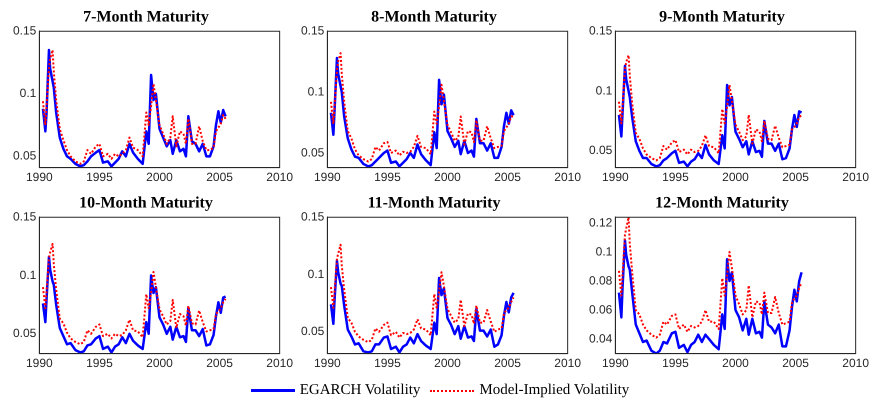 This screenshot has height=416, width=880. Describe the element at coordinates (600, 222) in the screenshot. I see `y-tick-label: 0.12` at that location.